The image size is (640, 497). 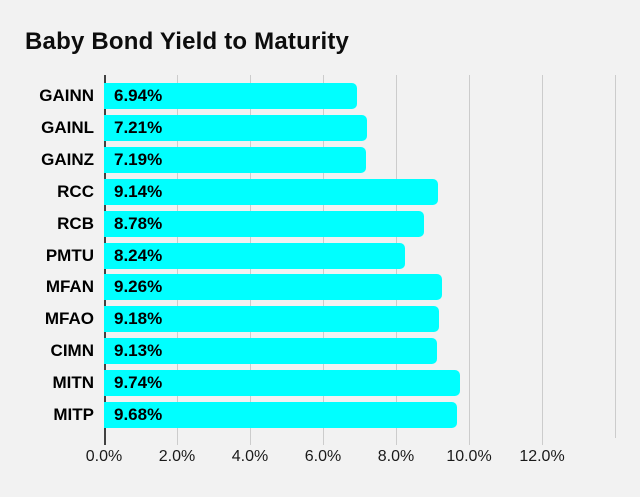 What do you see at coordinates (187, 41) in the screenshot?
I see `chart-title: Baby Bond Yield to Maturity` at bounding box center [187, 41].